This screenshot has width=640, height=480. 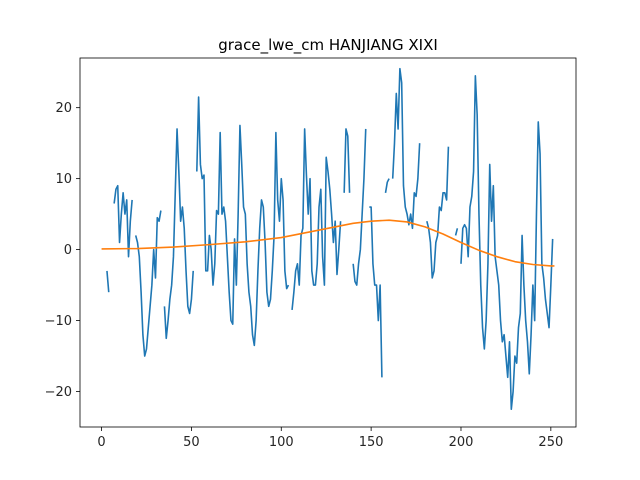 What do you see at coordinates (63, 108) in the screenshot?
I see `y-tick-label: 20` at bounding box center [63, 108].